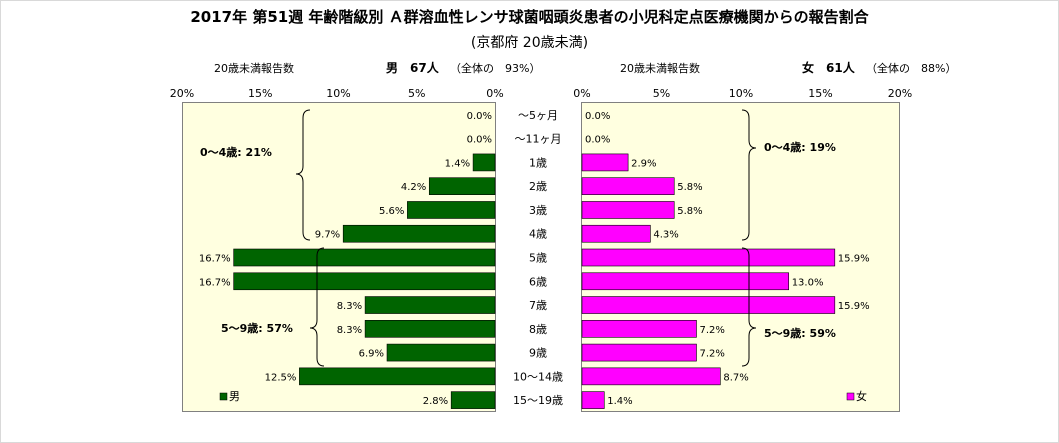  What do you see at coordinates (538, 353) in the screenshot?
I see `category-label: 9歳` at bounding box center [538, 353].